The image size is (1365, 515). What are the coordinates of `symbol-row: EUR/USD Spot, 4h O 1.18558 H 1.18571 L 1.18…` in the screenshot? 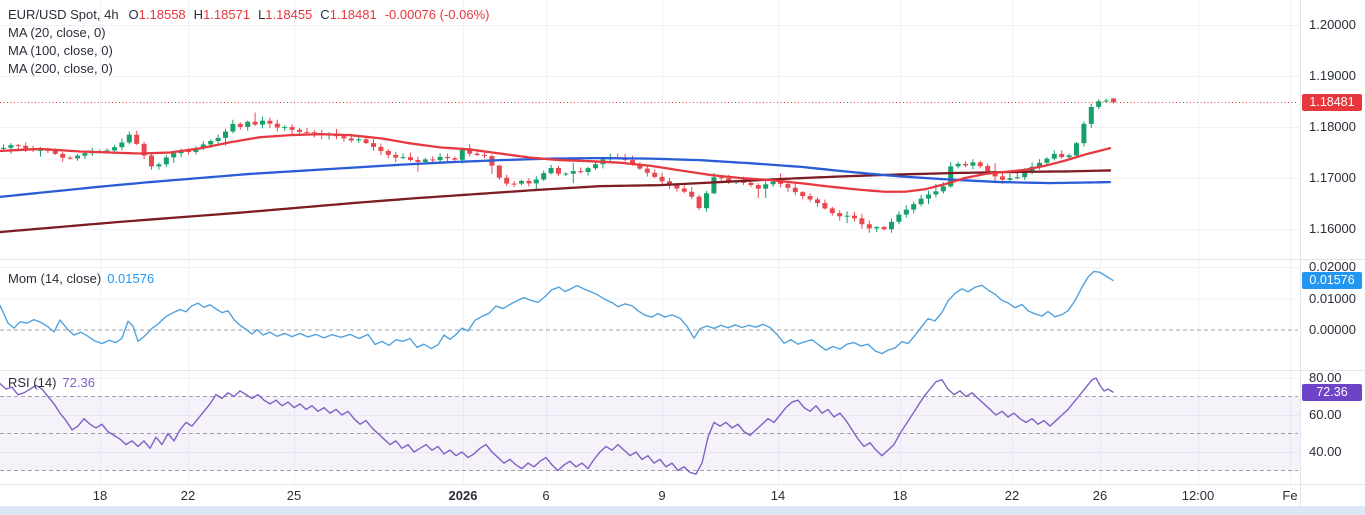 It's located at (248, 14).